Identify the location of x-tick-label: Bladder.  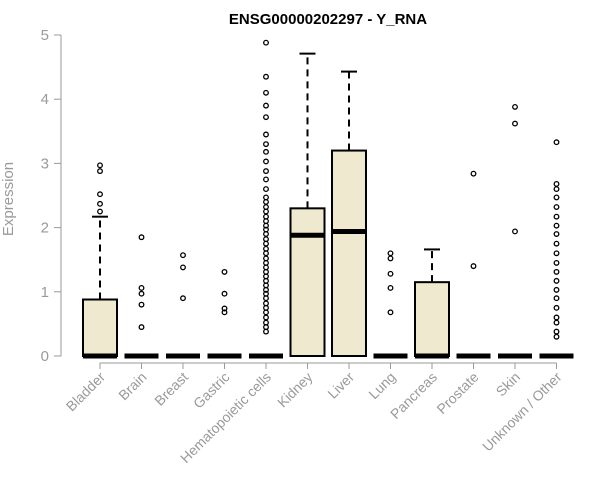
(86, 392).